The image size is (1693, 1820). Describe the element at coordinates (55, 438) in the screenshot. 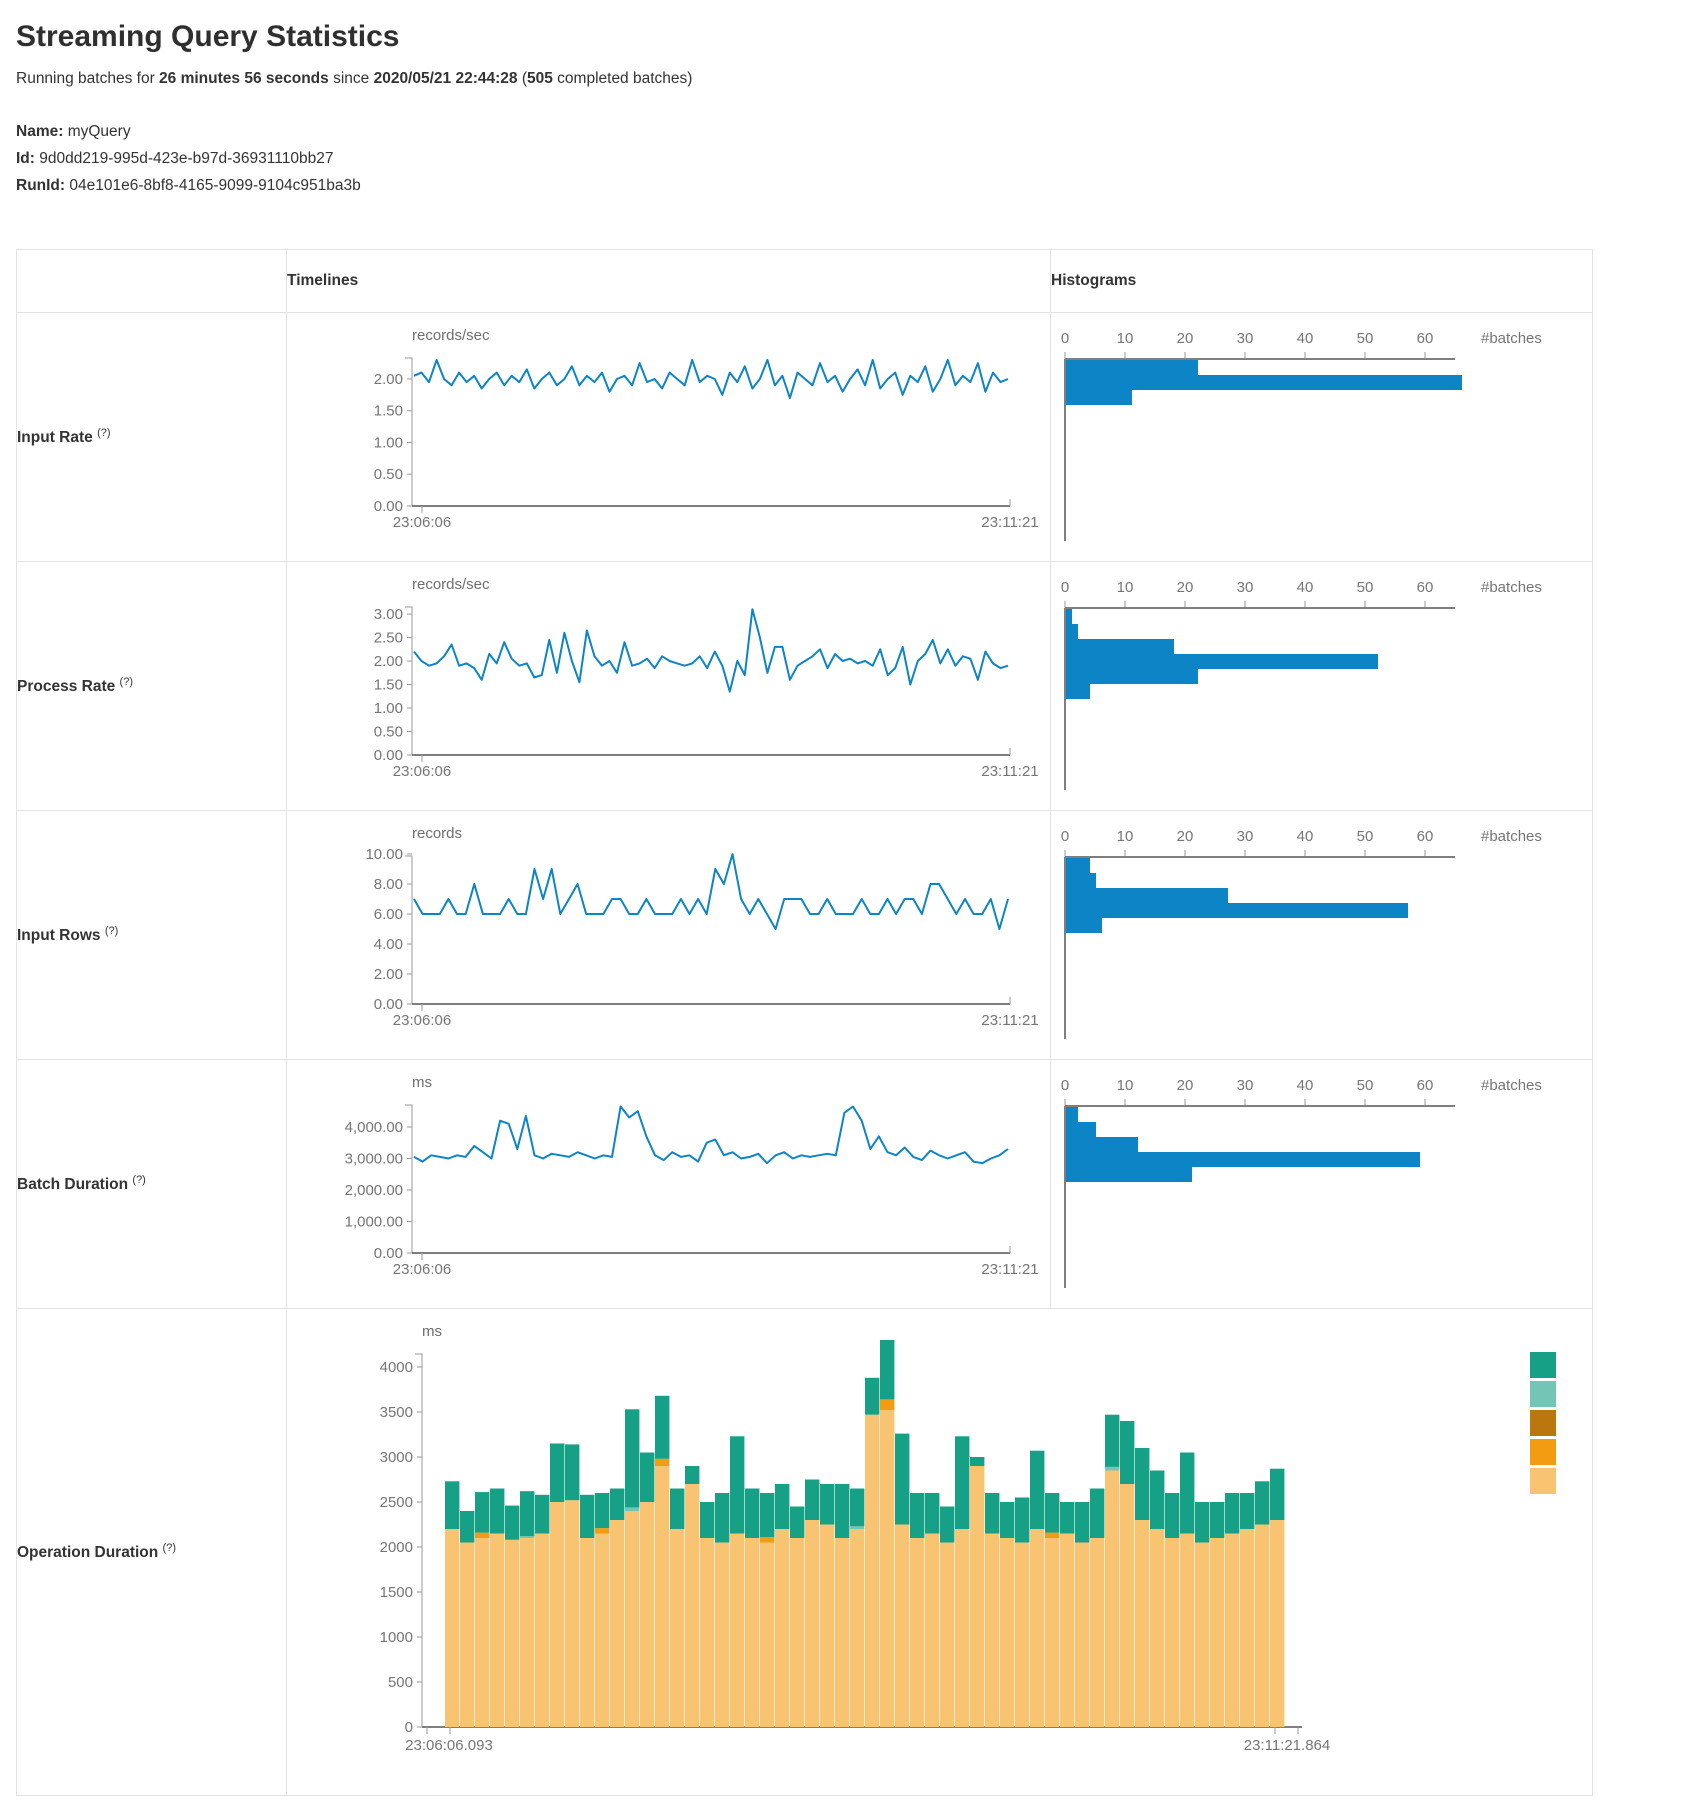

I see `metric-label-text: Input Rate` at that location.